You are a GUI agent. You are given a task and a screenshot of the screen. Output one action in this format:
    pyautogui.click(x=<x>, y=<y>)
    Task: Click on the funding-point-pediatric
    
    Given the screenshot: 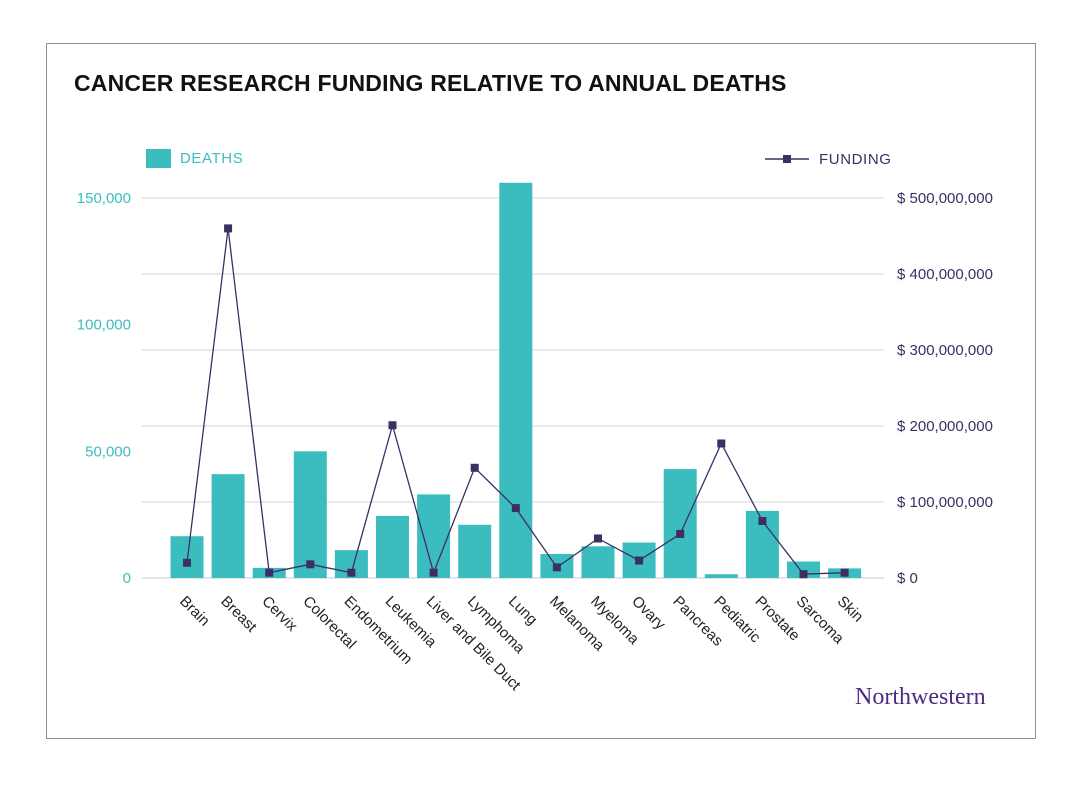 What is the action you would take?
    pyautogui.click(x=721, y=443)
    